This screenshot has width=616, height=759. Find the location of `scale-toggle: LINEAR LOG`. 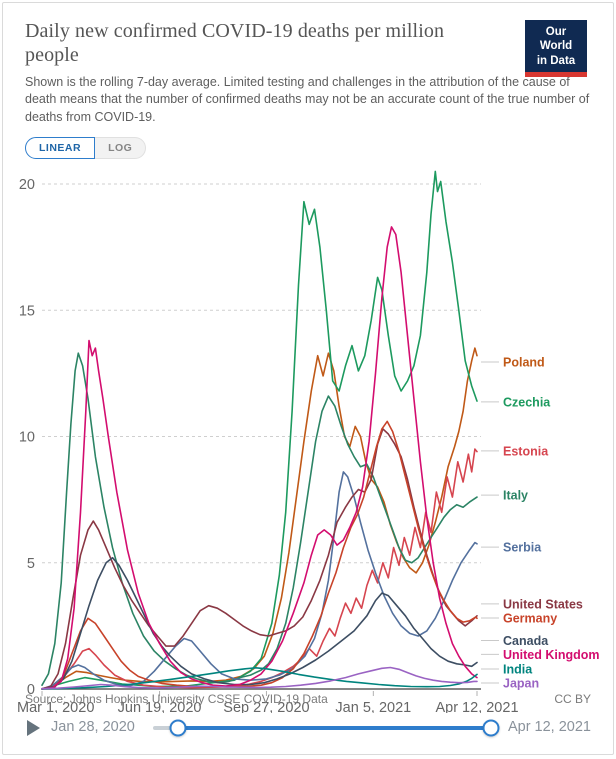

scale-toggle: LINEAR LOG is located at coordinates (86, 147).